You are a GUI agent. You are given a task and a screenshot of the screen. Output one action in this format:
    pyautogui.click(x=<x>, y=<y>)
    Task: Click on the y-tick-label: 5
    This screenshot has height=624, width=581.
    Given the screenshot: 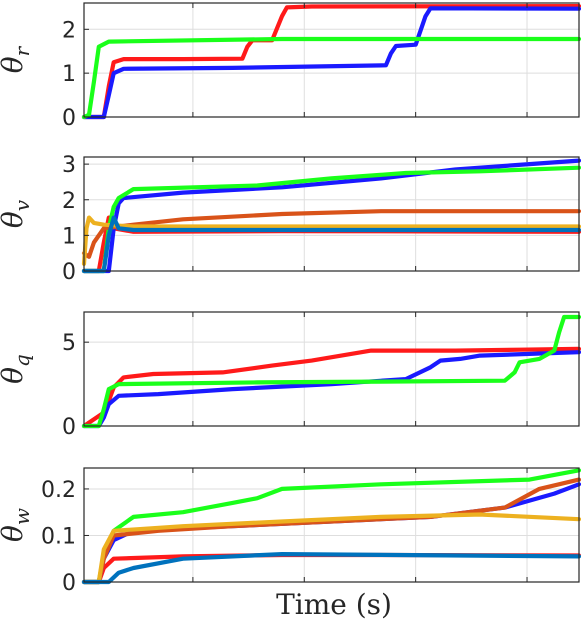 What is the action you would take?
    pyautogui.click(x=69, y=343)
    